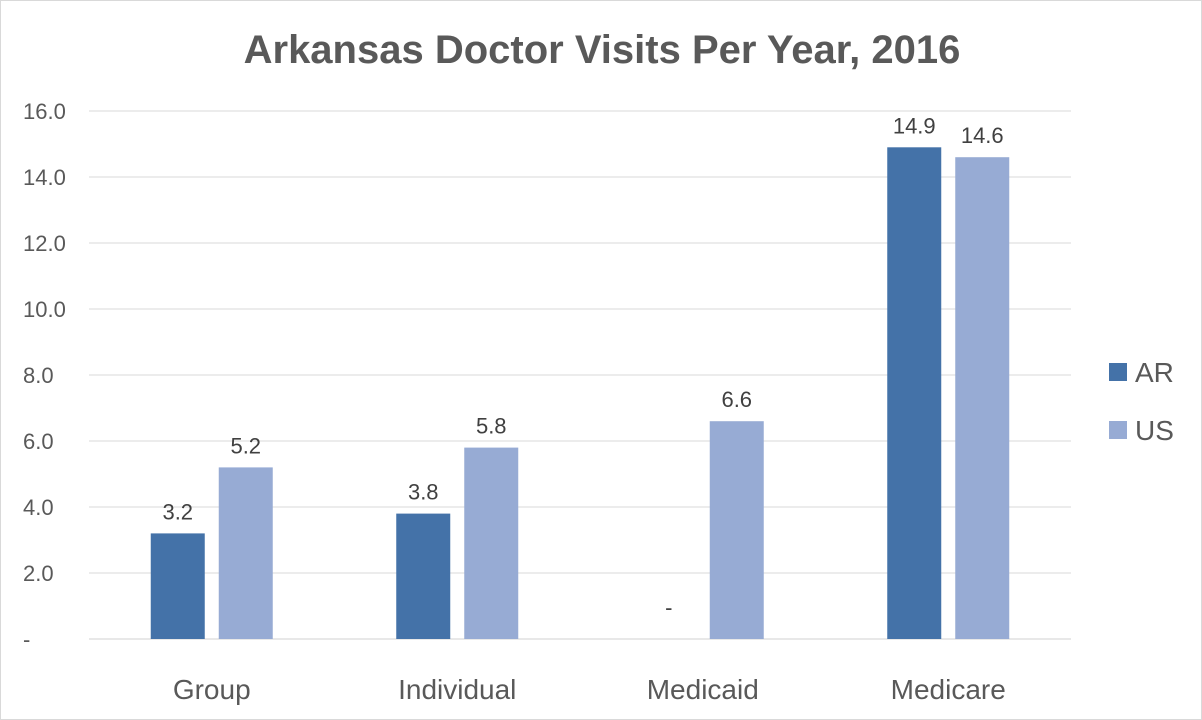 Image resolution: width=1202 pixels, height=720 pixels. Describe the element at coordinates (914, 125) in the screenshot. I see `data-label: 14.9` at that location.